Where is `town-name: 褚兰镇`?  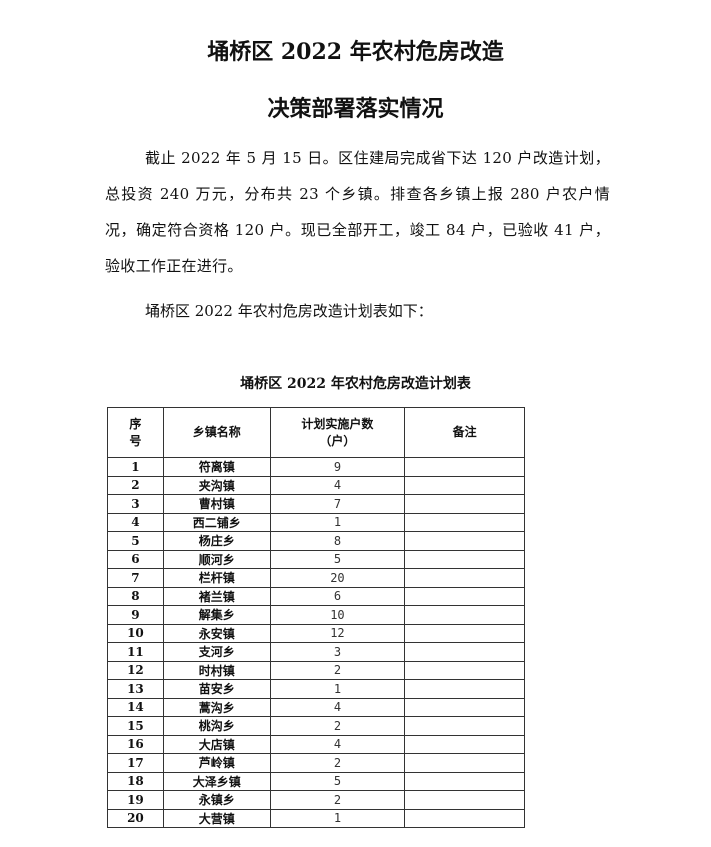
town-name: 褚兰镇 is located at coordinates (216, 596).